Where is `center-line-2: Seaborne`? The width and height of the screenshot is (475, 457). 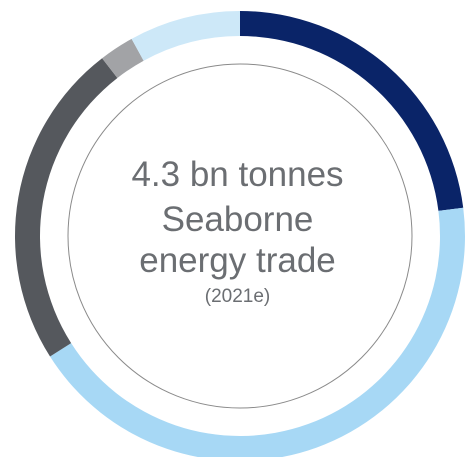
center-line-2: Seaborne is located at coordinates (237, 219).